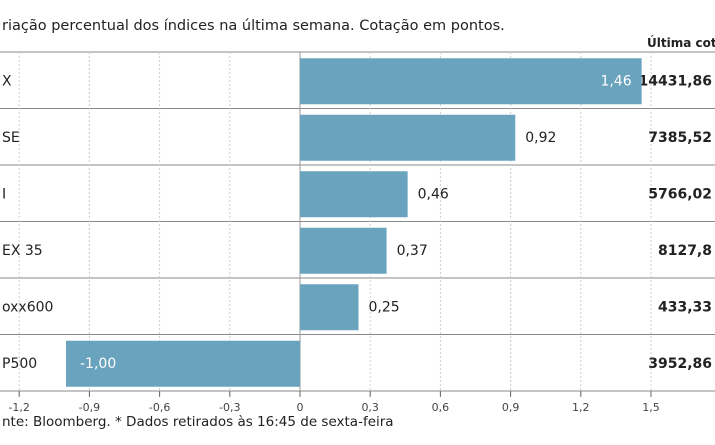 Image resolution: width=715 pixels, height=445 pixels. What do you see at coordinates (540, 138) in the screenshot?
I see `data-label: 0,92` at bounding box center [540, 138].